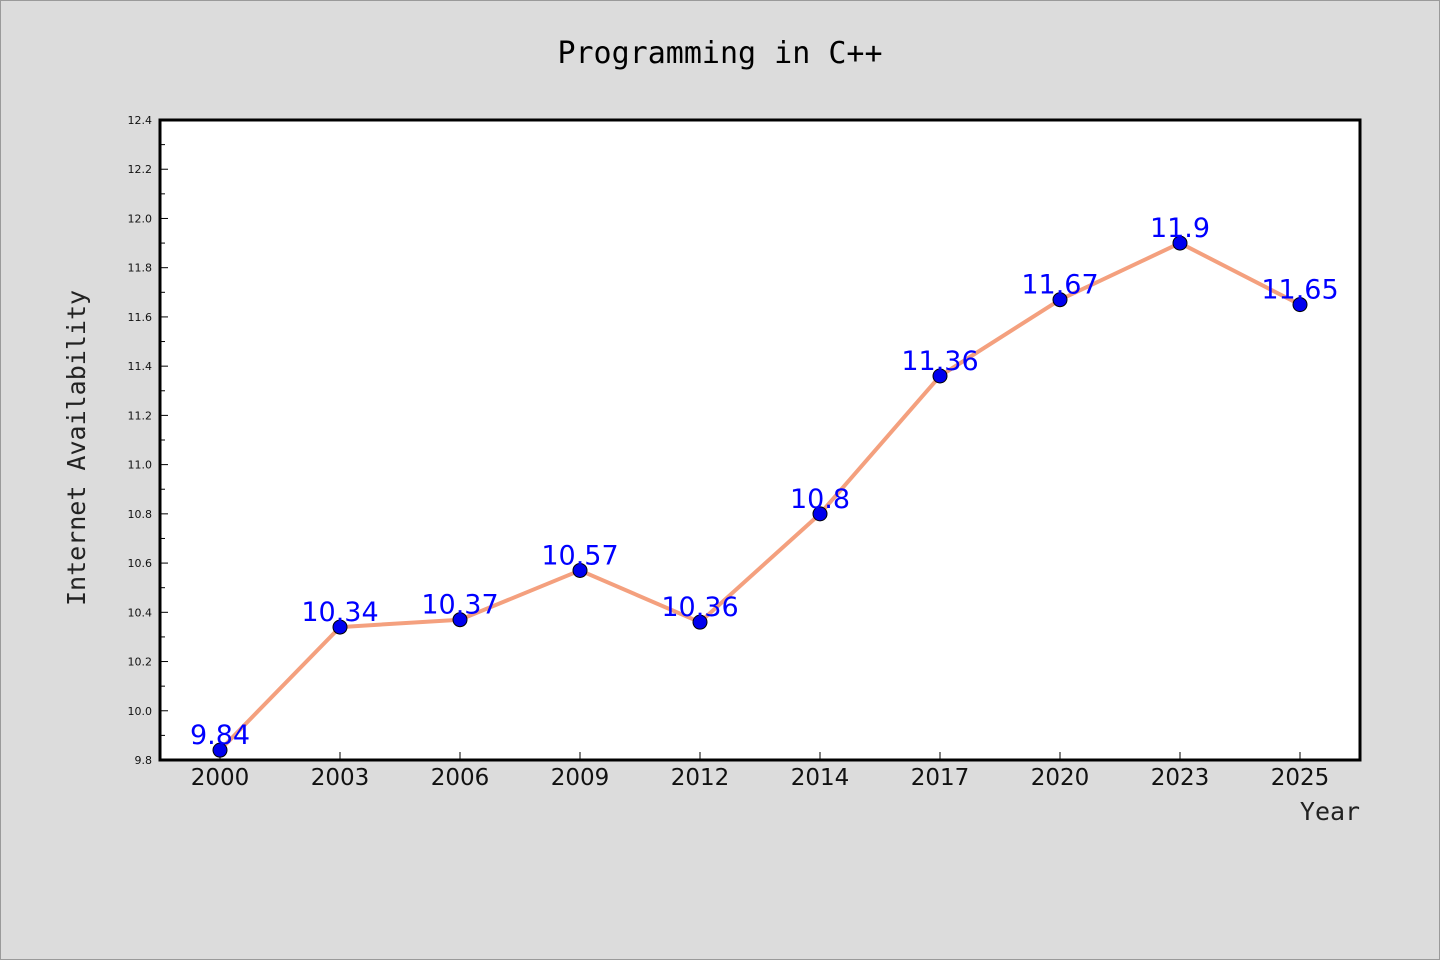 The height and width of the screenshot is (960, 1440). What do you see at coordinates (820, 499) in the screenshot?
I see `data-label: 10.8` at bounding box center [820, 499].